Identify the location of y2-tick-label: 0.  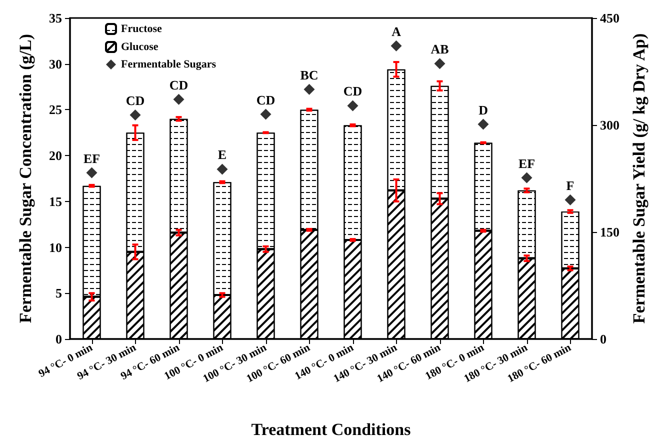
(603, 339).